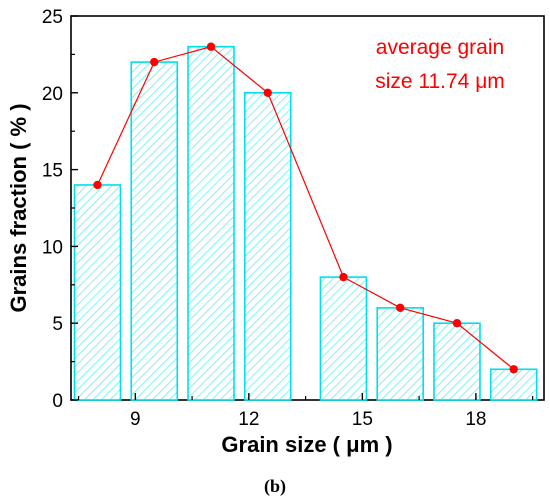 The width and height of the screenshot is (550, 504). Describe the element at coordinates (306, 444) in the screenshot. I see `x-axis-title: Grain size ( μm )` at that location.